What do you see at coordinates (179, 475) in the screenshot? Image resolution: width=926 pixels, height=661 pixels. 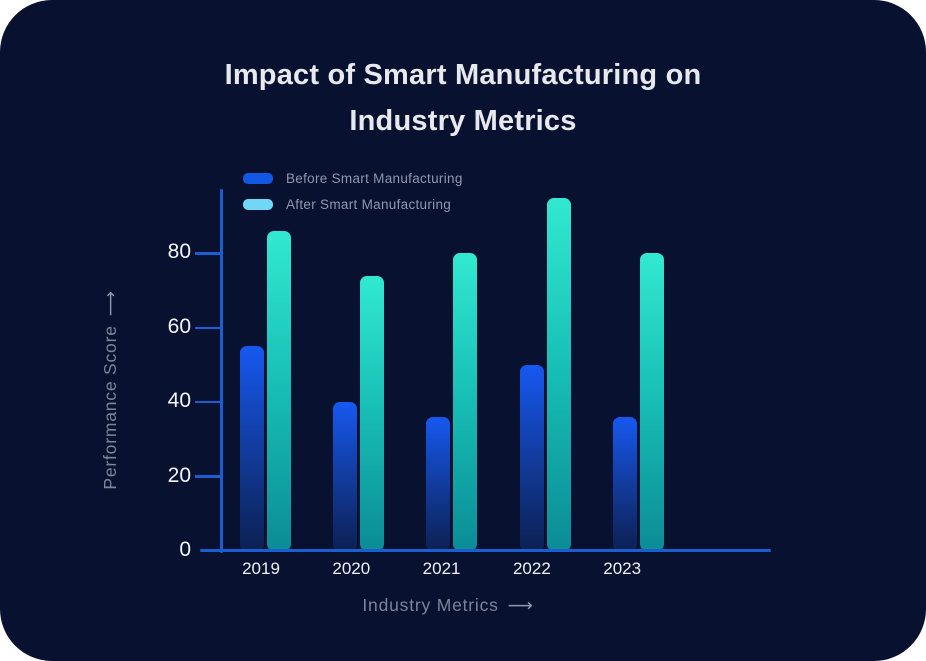 I see `y-tick-label-20: 20` at bounding box center [179, 475].